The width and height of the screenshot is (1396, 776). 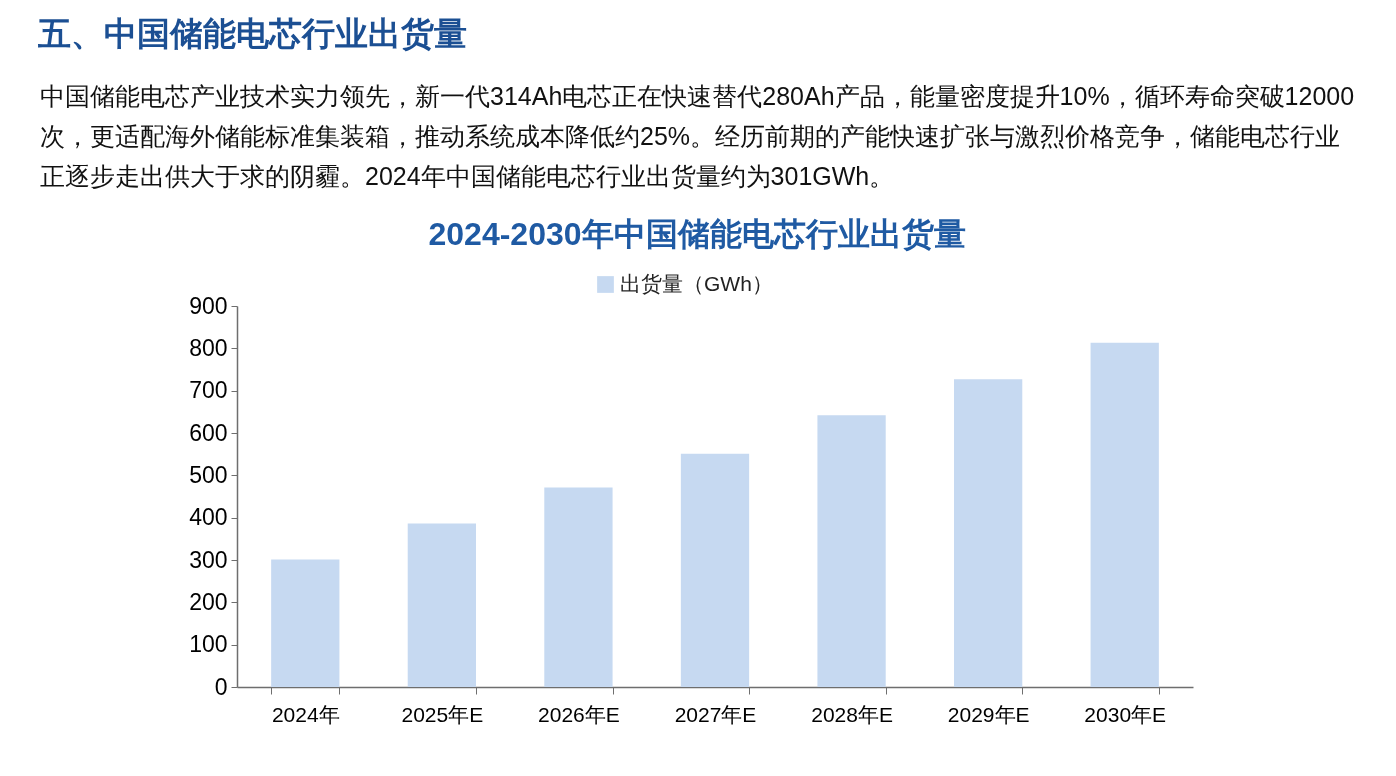 What do you see at coordinates (208, 644) in the screenshot?
I see `y-tick-label: 100` at bounding box center [208, 644].